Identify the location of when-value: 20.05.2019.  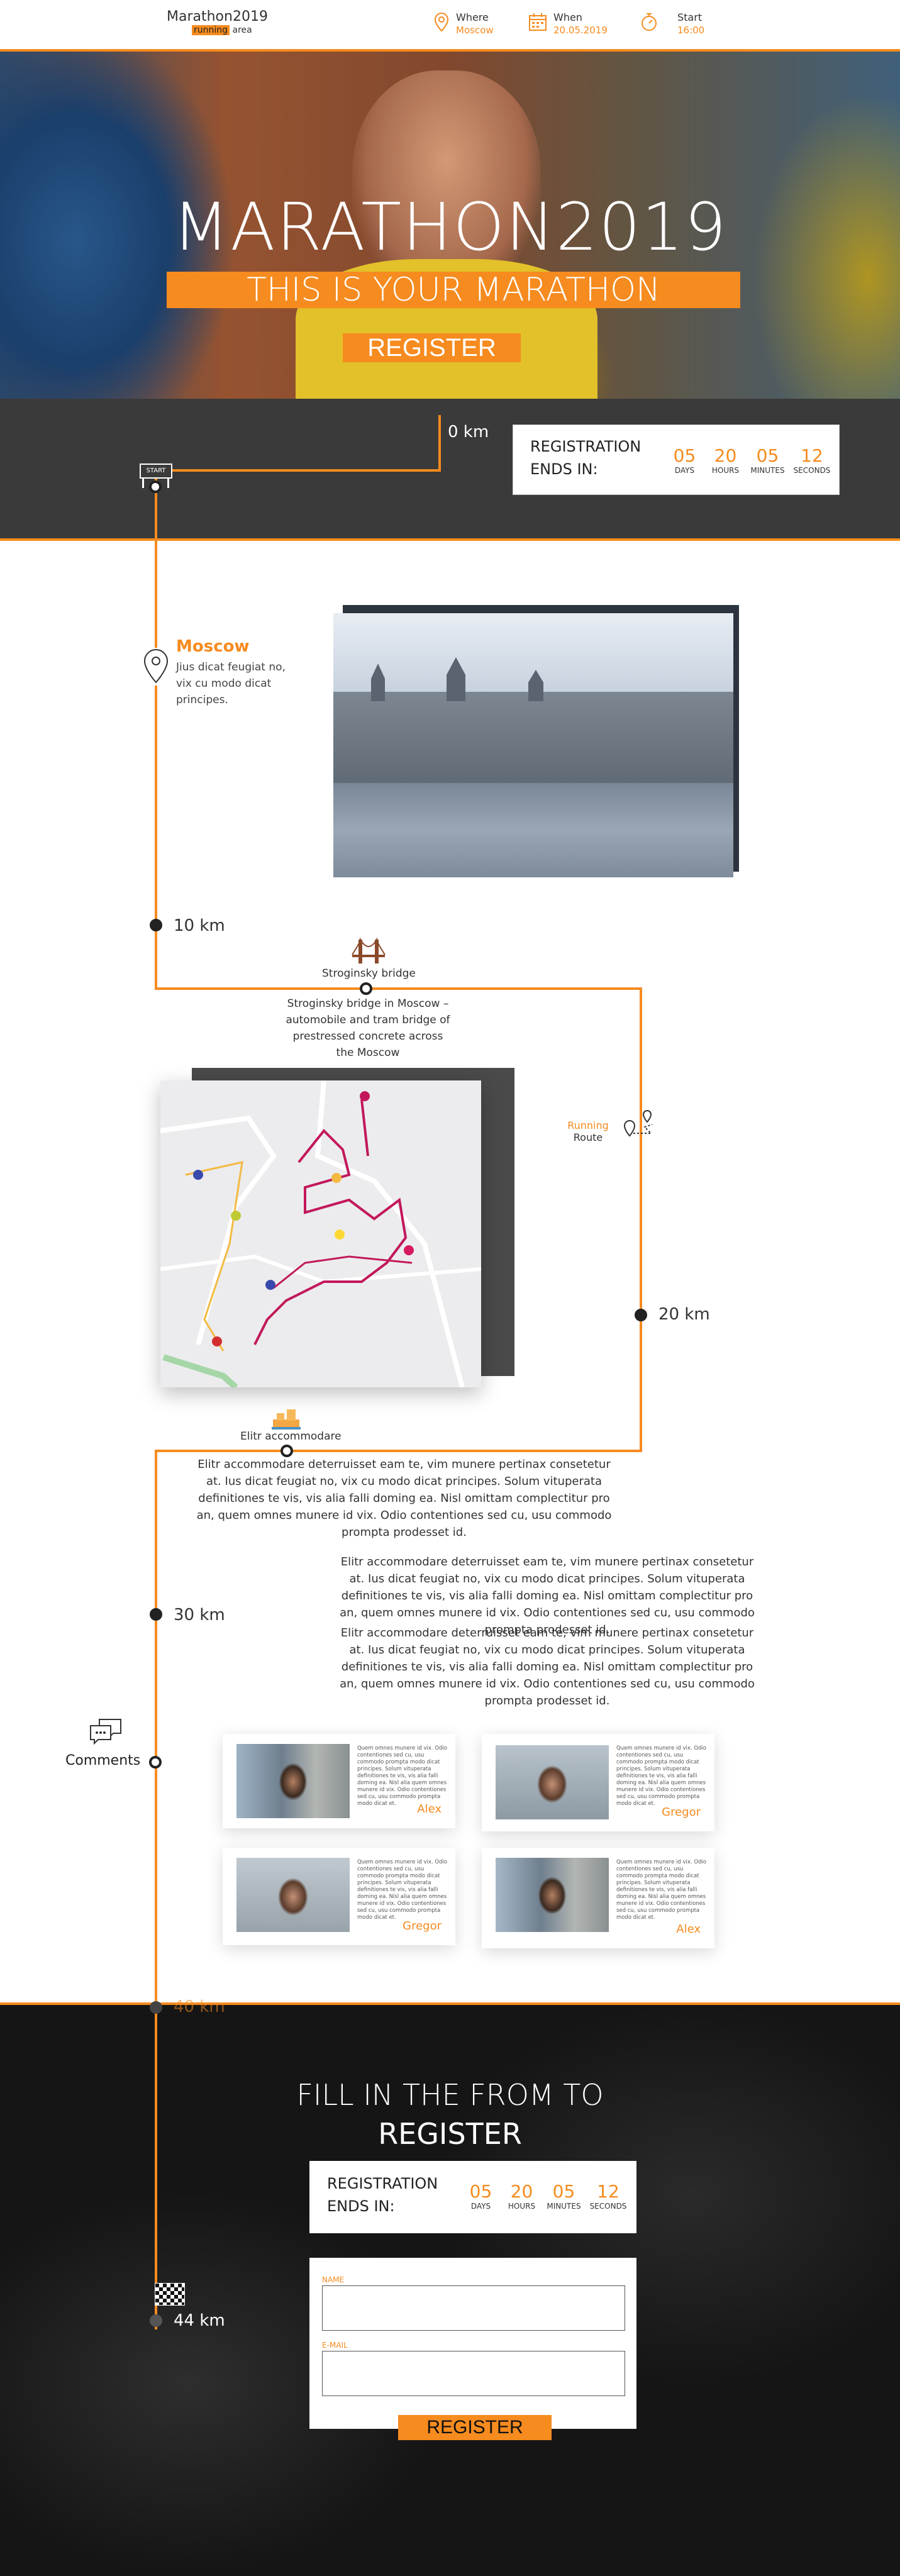
(580, 30).